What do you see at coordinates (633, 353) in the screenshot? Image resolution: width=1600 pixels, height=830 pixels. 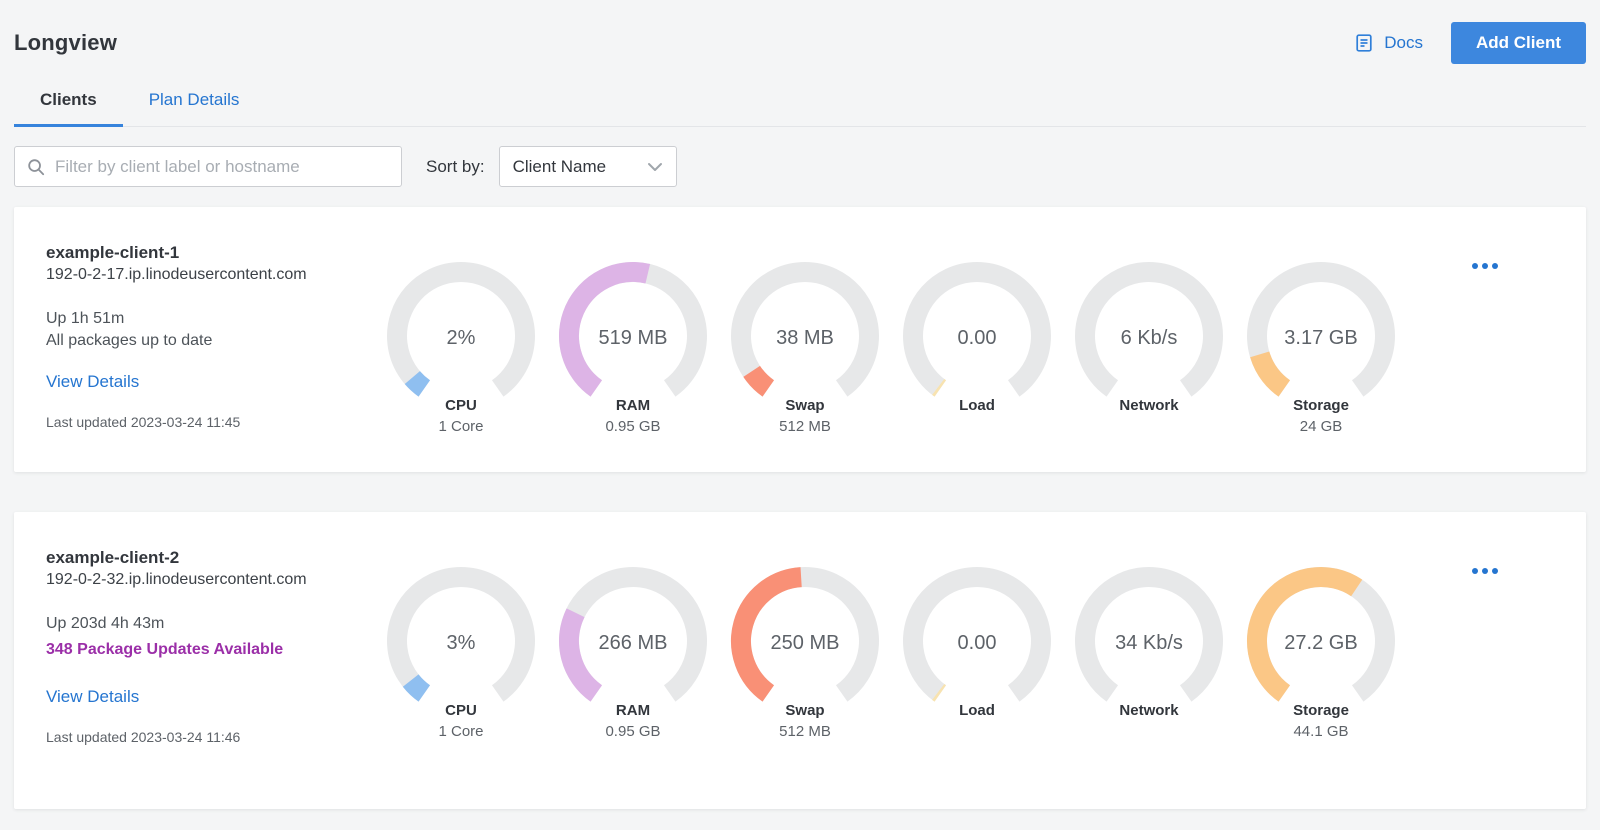 I see `gauge-ram: 519 MB RAM 0.95 GB` at bounding box center [633, 353].